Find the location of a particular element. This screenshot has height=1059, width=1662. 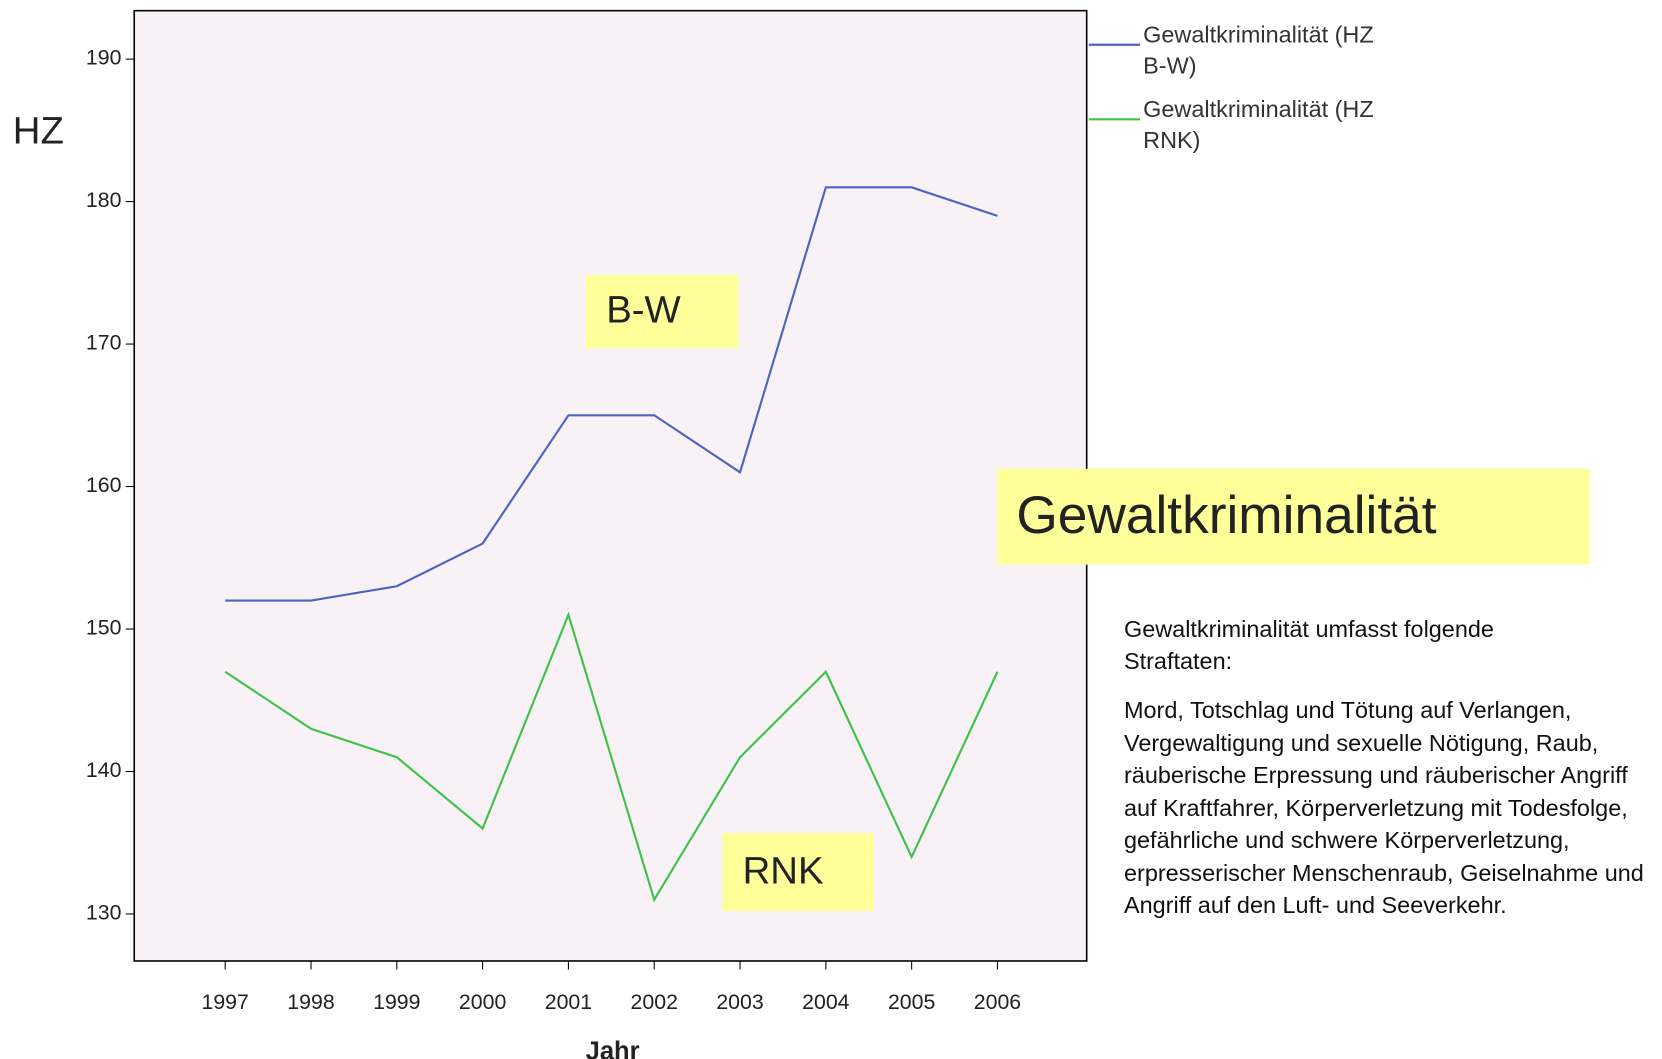

legend-label: Gewaltkriminalität (HZ RNK) is located at coordinates (1258, 124).